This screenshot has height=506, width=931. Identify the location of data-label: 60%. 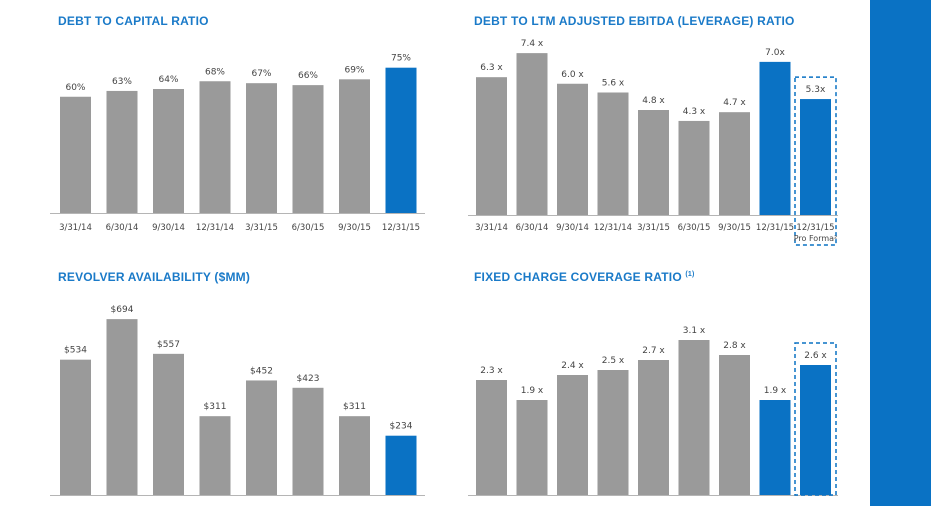
(75, 88).